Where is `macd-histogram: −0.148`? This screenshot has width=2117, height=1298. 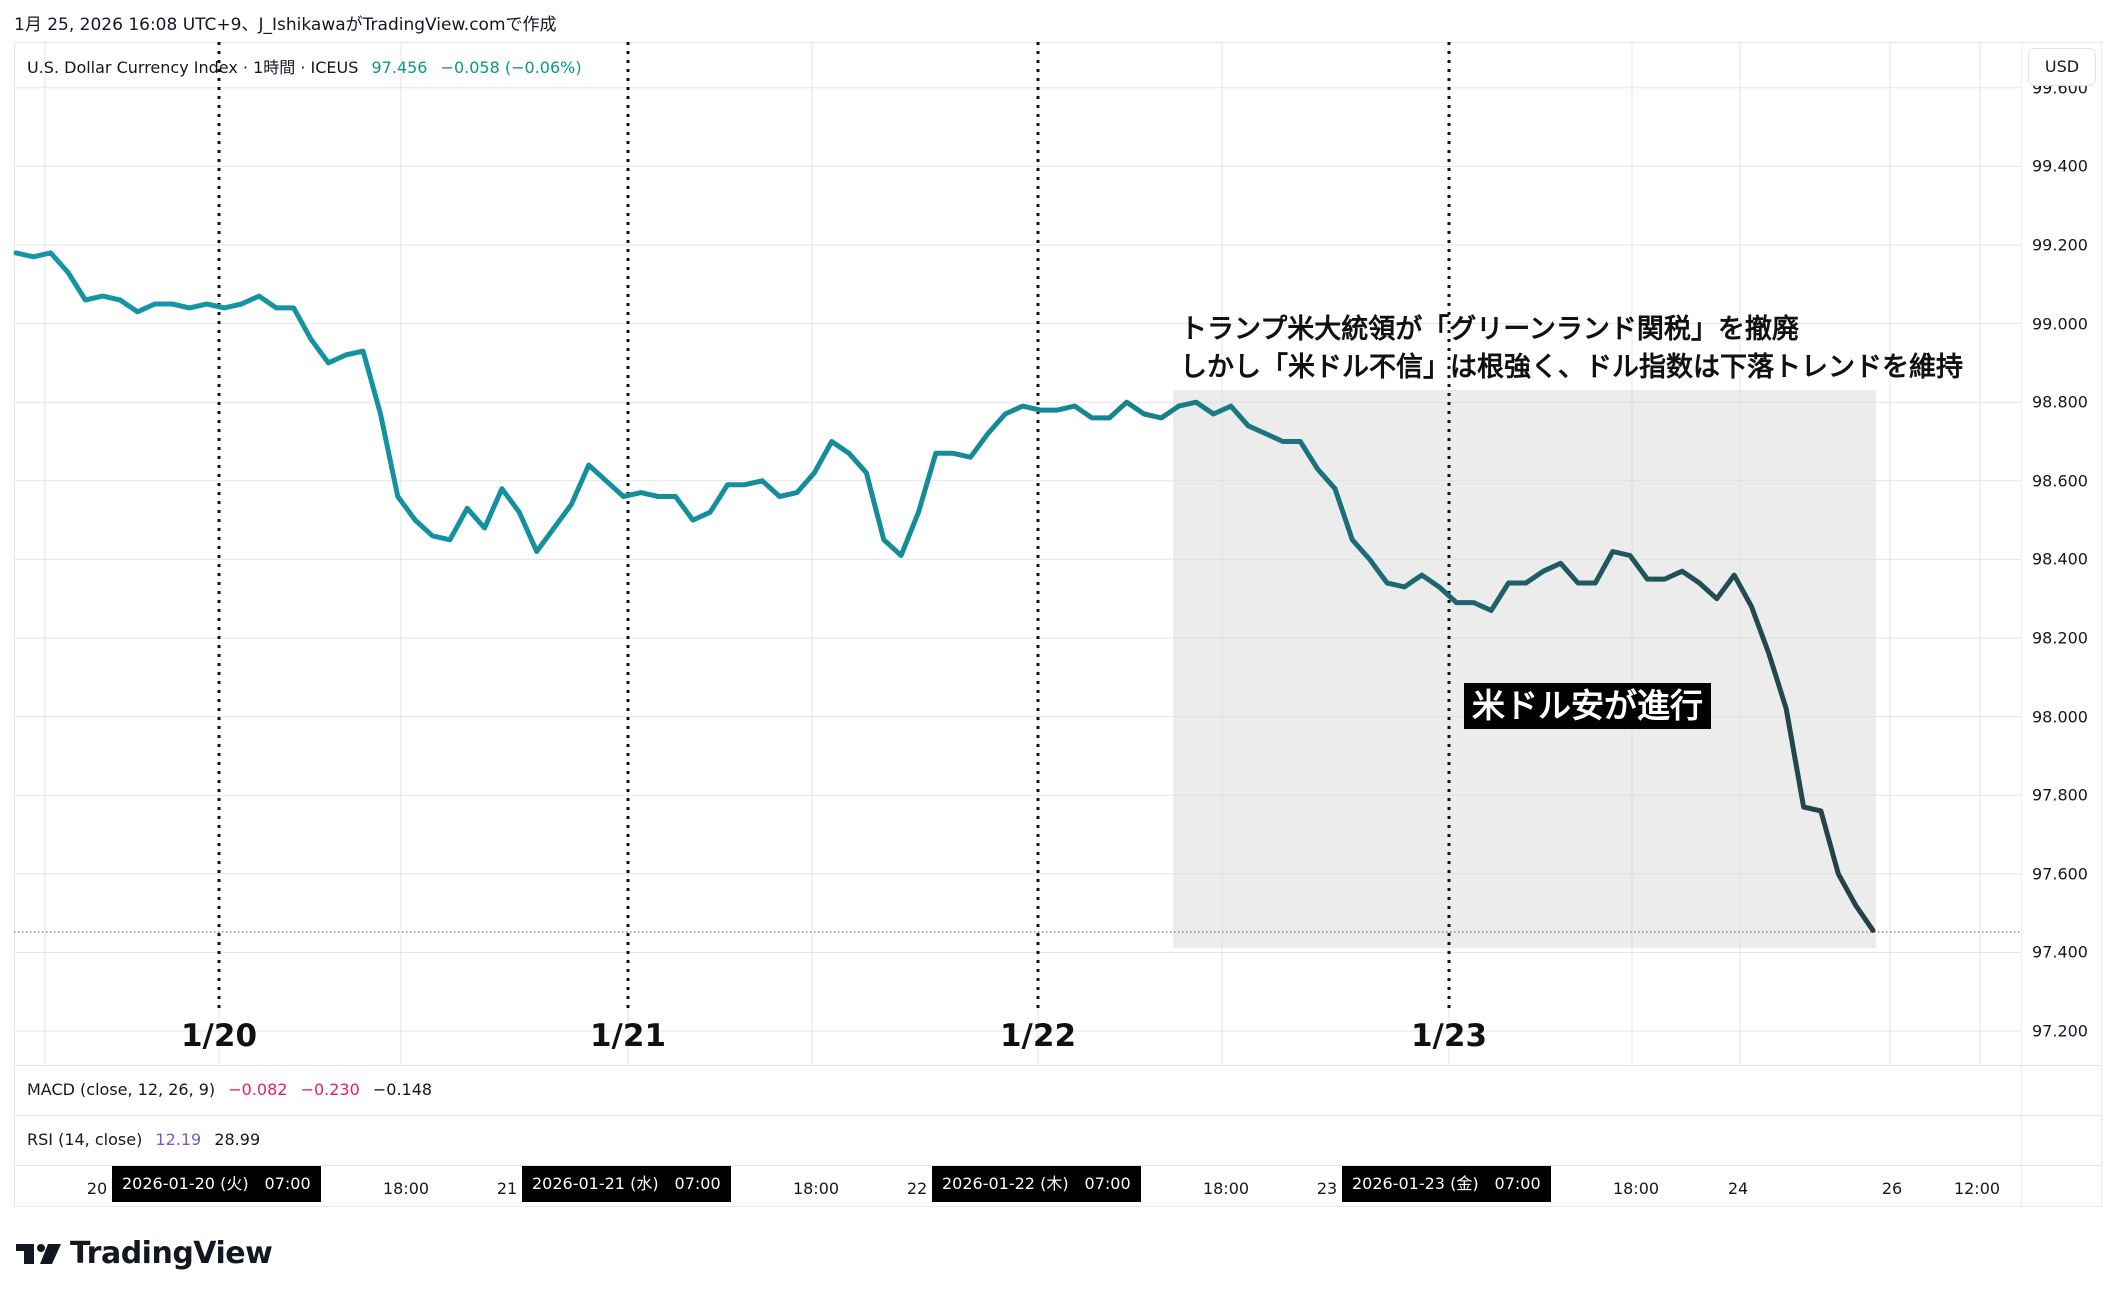
macd-histogram: −0.148 is located at coordinates (402, 1089).